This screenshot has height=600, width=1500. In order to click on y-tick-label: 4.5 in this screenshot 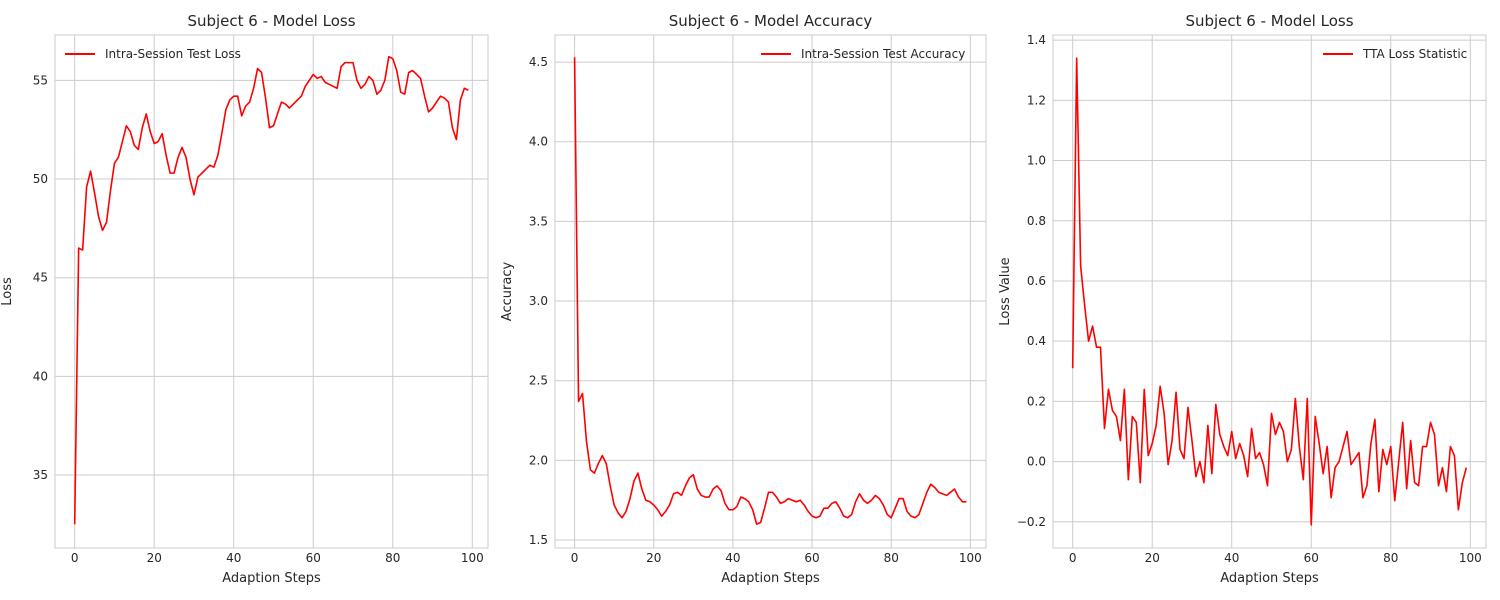, I will do `click(538, 62)`.